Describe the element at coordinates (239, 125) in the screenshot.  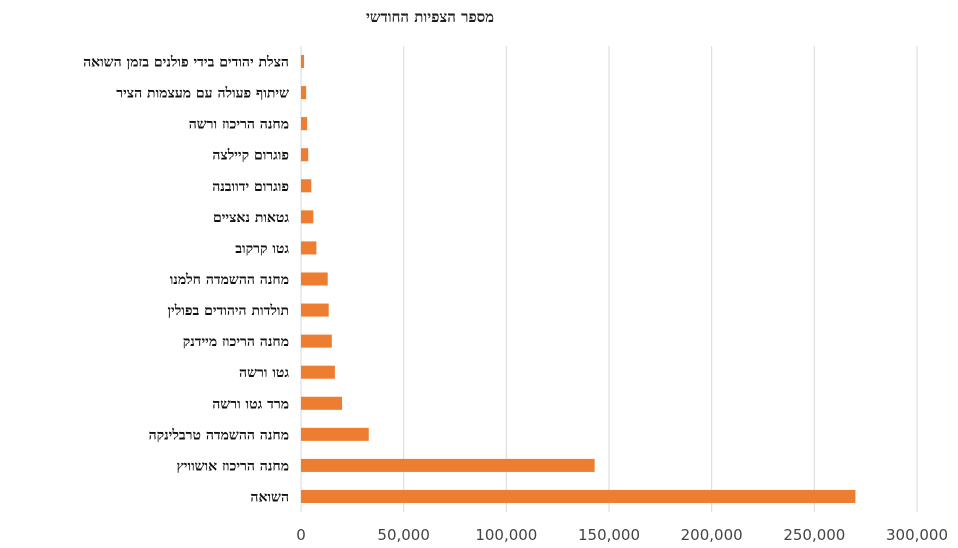
I see `category-label: מחנה הריכוז ורשה` at that location.